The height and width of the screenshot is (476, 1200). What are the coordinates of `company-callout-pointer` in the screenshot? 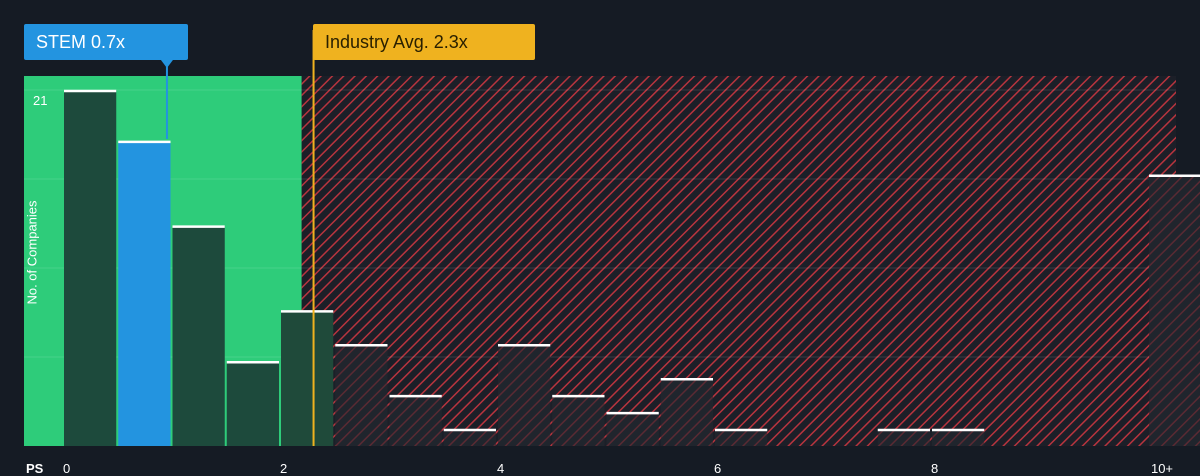 It's located at (166, 64).